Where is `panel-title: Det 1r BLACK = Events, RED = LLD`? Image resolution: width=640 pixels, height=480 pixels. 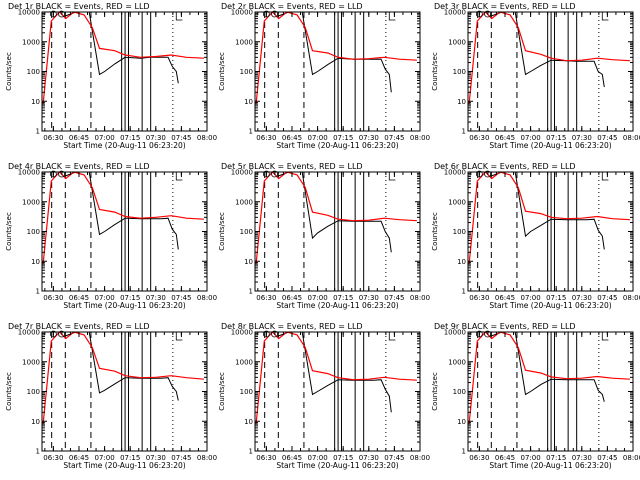 panel-title: Det 1r BLACK = Events, RED = LLD is located at coordinates (79, 6).